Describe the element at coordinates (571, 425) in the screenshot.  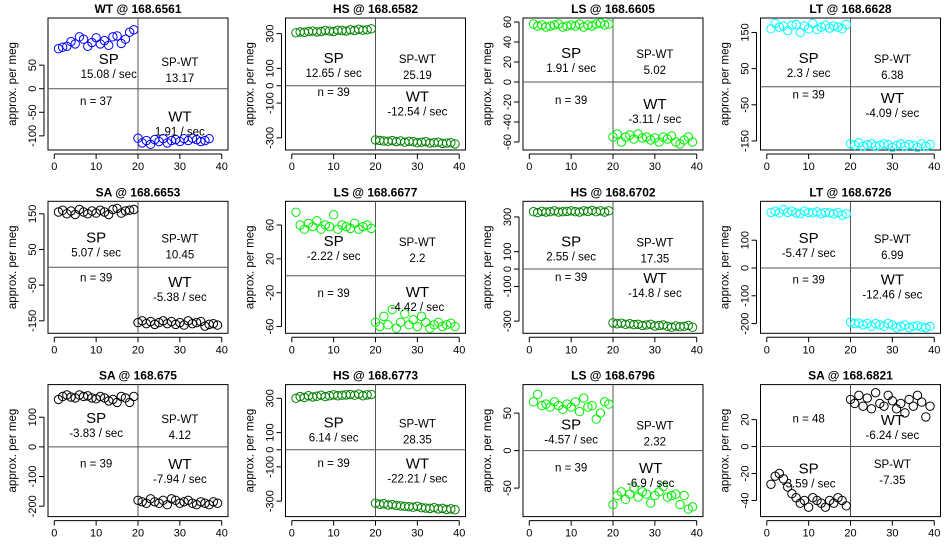
I see `sp-label: SP` at that location.